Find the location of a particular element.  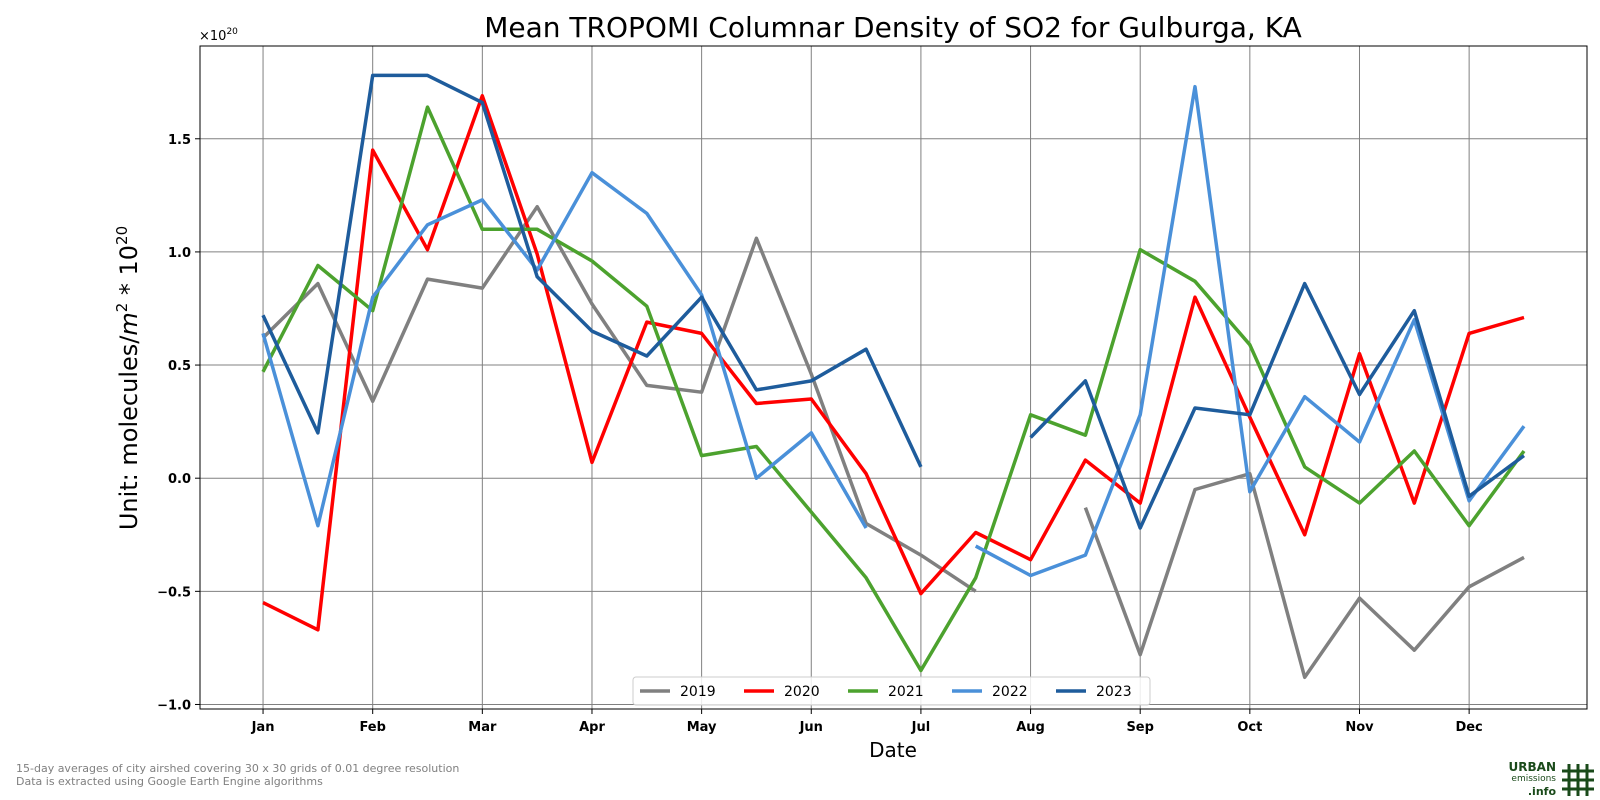

y-offset-text: ×10²⁰ is located at coordinates (218, 35).